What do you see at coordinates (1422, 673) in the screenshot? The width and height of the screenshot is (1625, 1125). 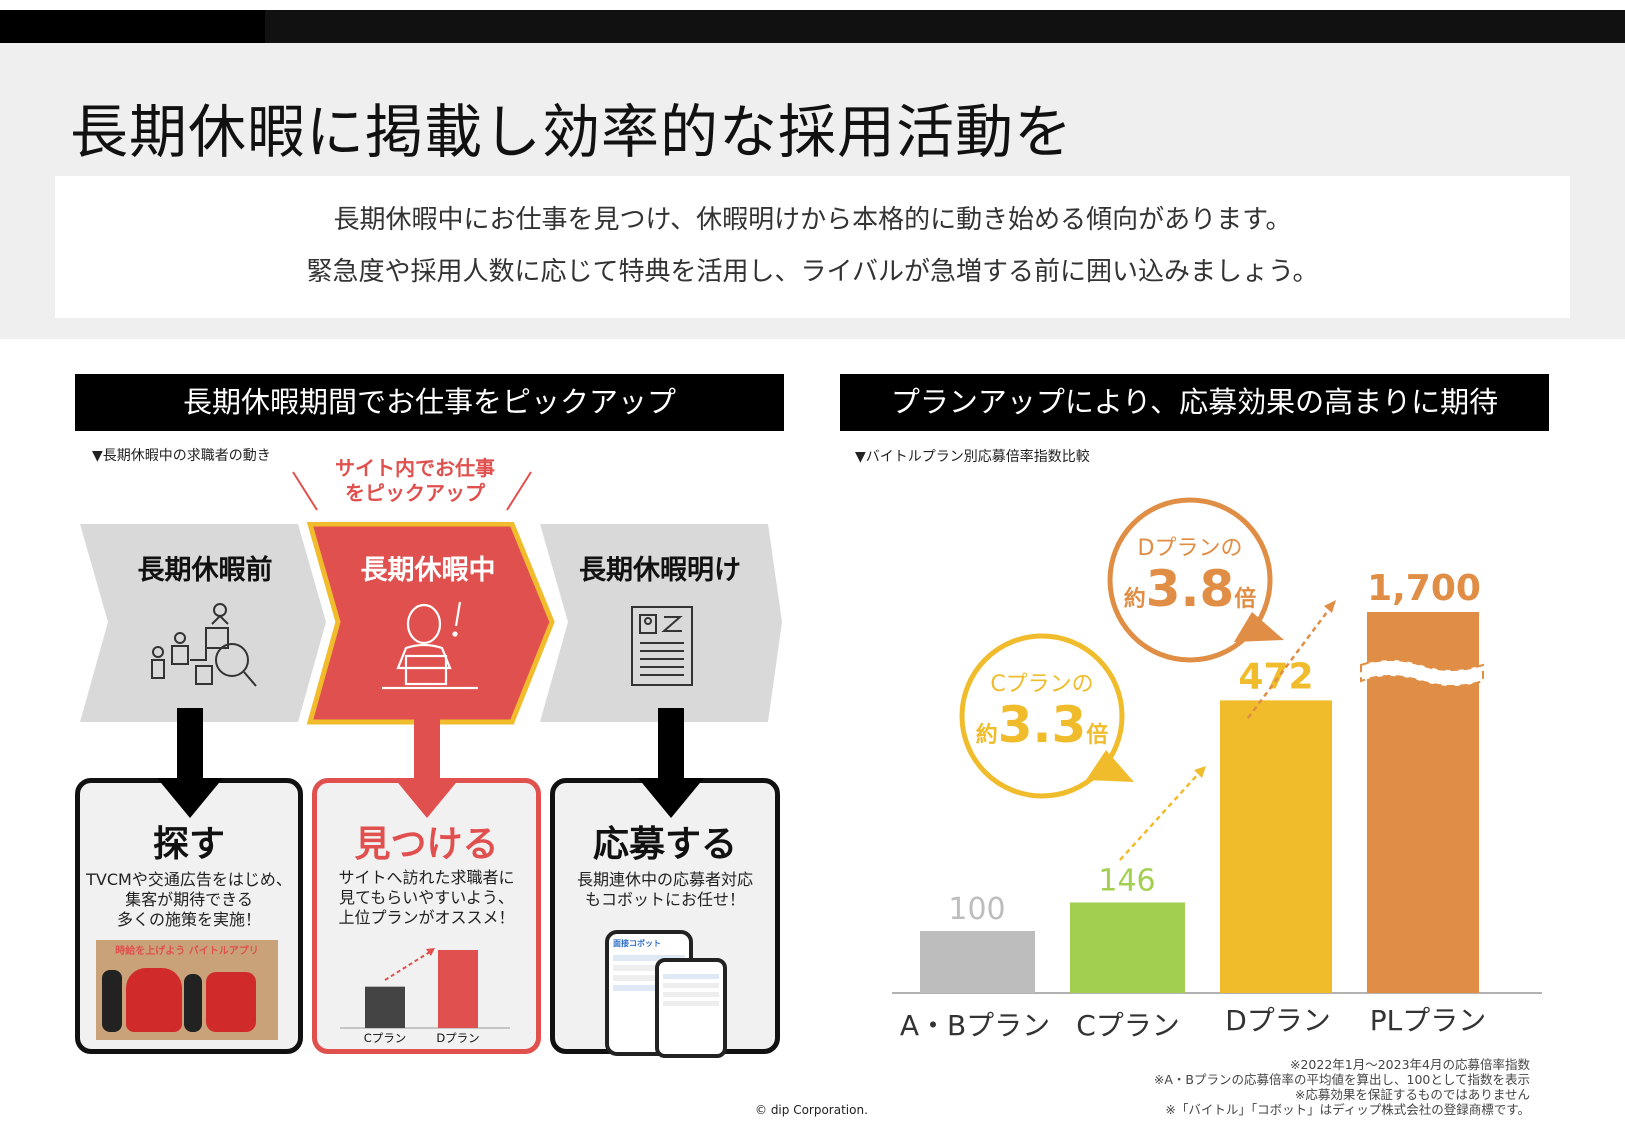 I see `axis-break-mark` at bounding box center [1422, 673].